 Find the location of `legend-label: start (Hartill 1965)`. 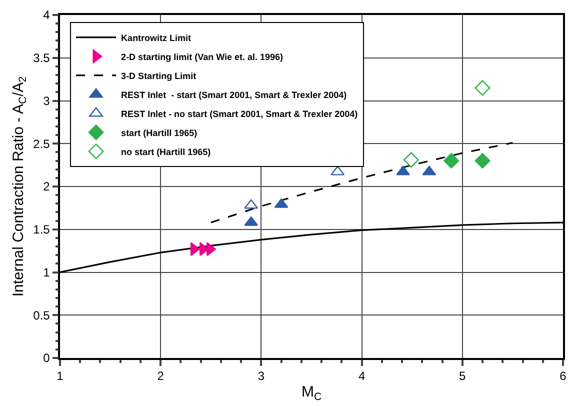

legend-label: start (Hartill 1965) is located at coordinates (159, 133).